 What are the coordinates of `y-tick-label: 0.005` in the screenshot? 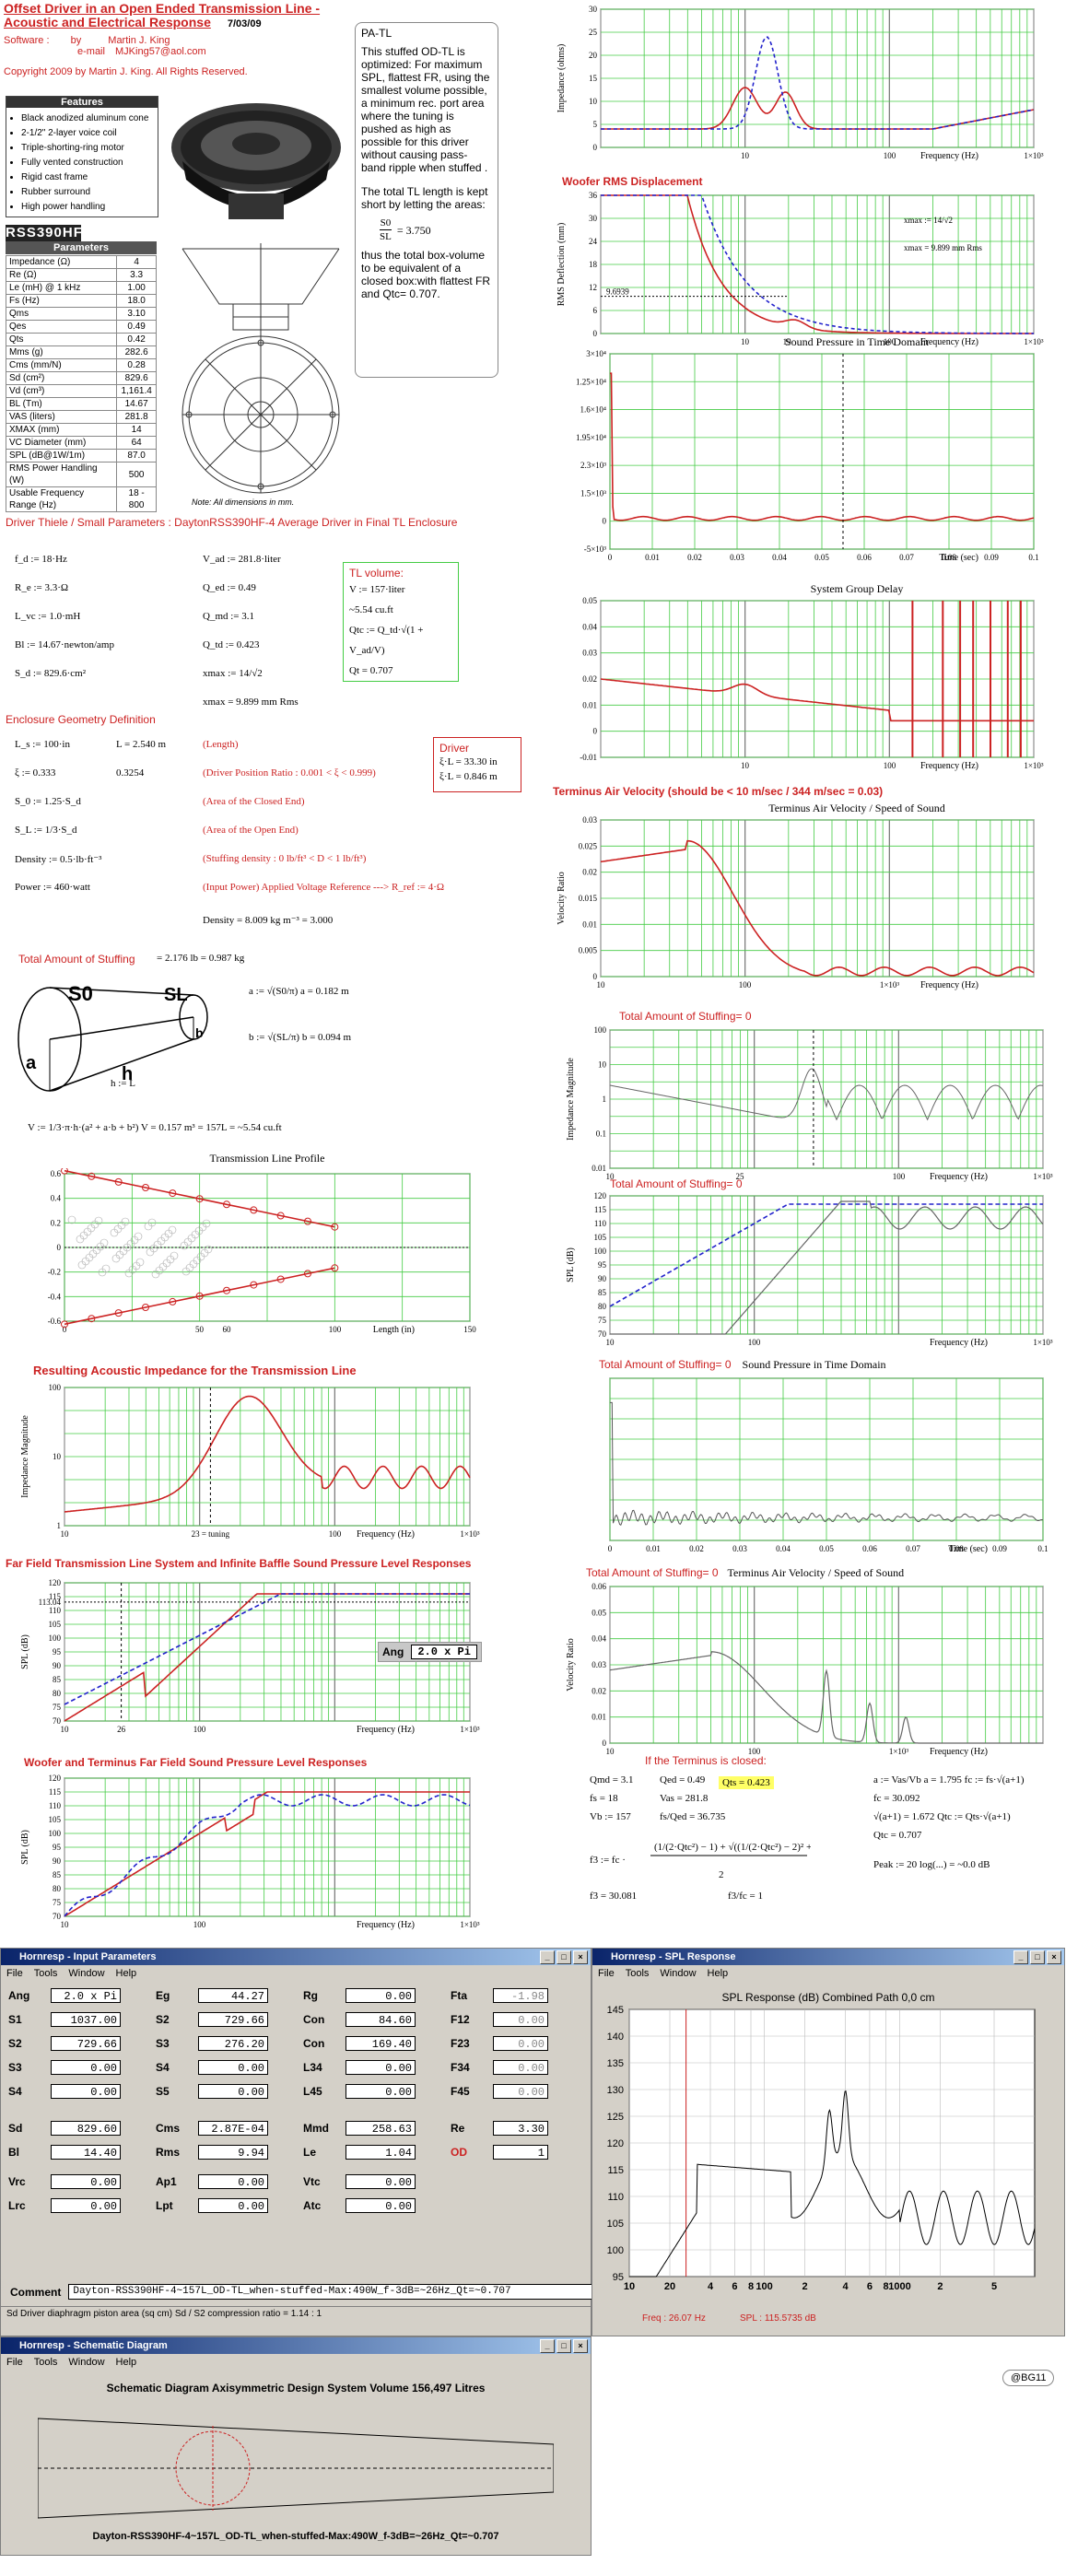 It's located at (588, 950).